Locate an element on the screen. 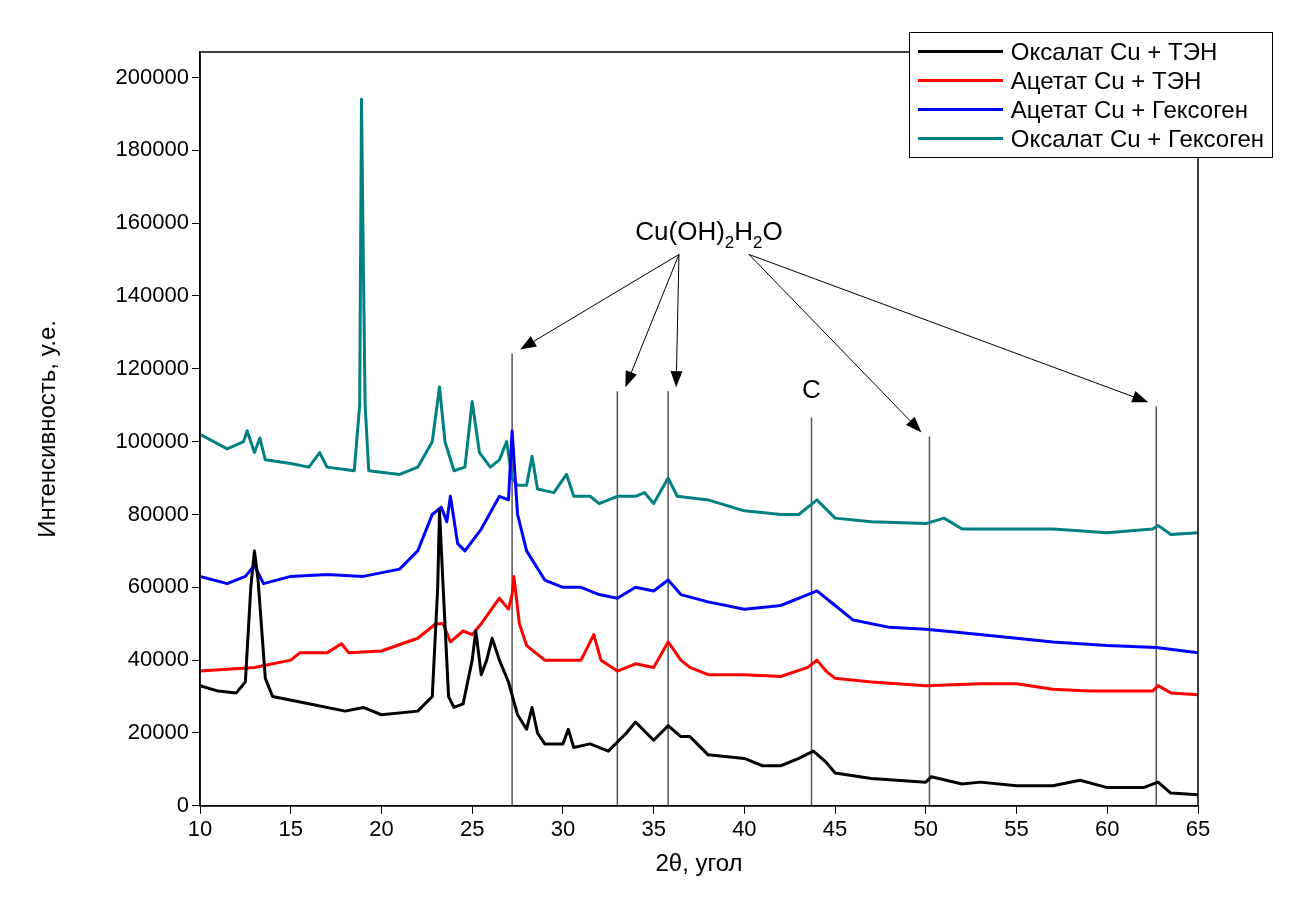  x-tick-label: 25 is located at coordinates (472, 829).